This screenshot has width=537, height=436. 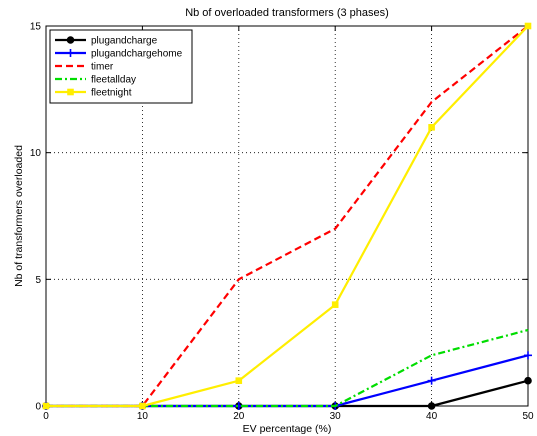 I want to click on y-tick-label: 0, so click(x=38, y=407).